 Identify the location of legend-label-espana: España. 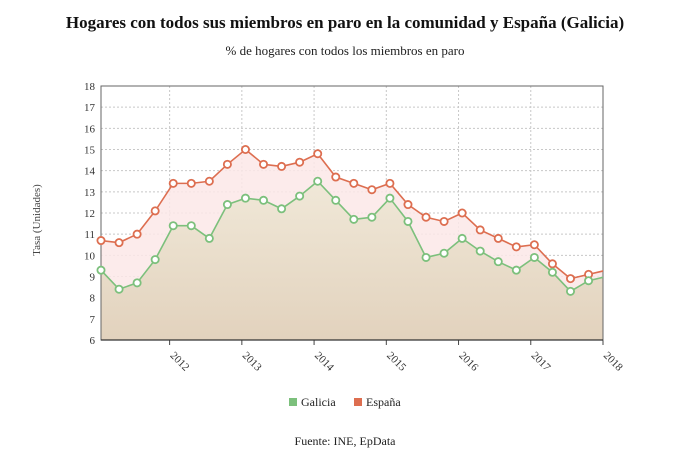
(383, 402).